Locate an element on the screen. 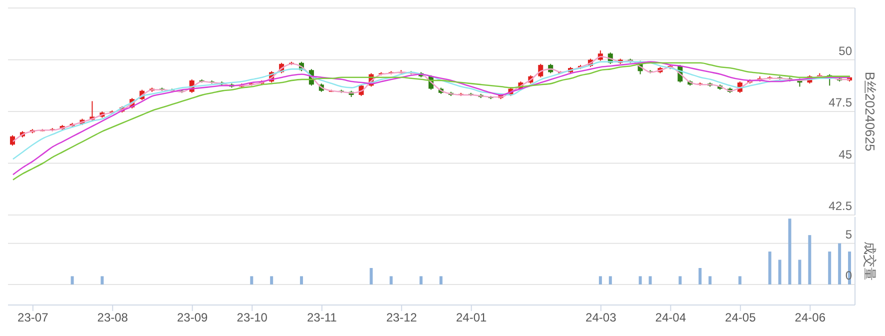 This screenshot has height=336, width=885. x-tick-label: 23-10 is located at coordinates (252, 317).